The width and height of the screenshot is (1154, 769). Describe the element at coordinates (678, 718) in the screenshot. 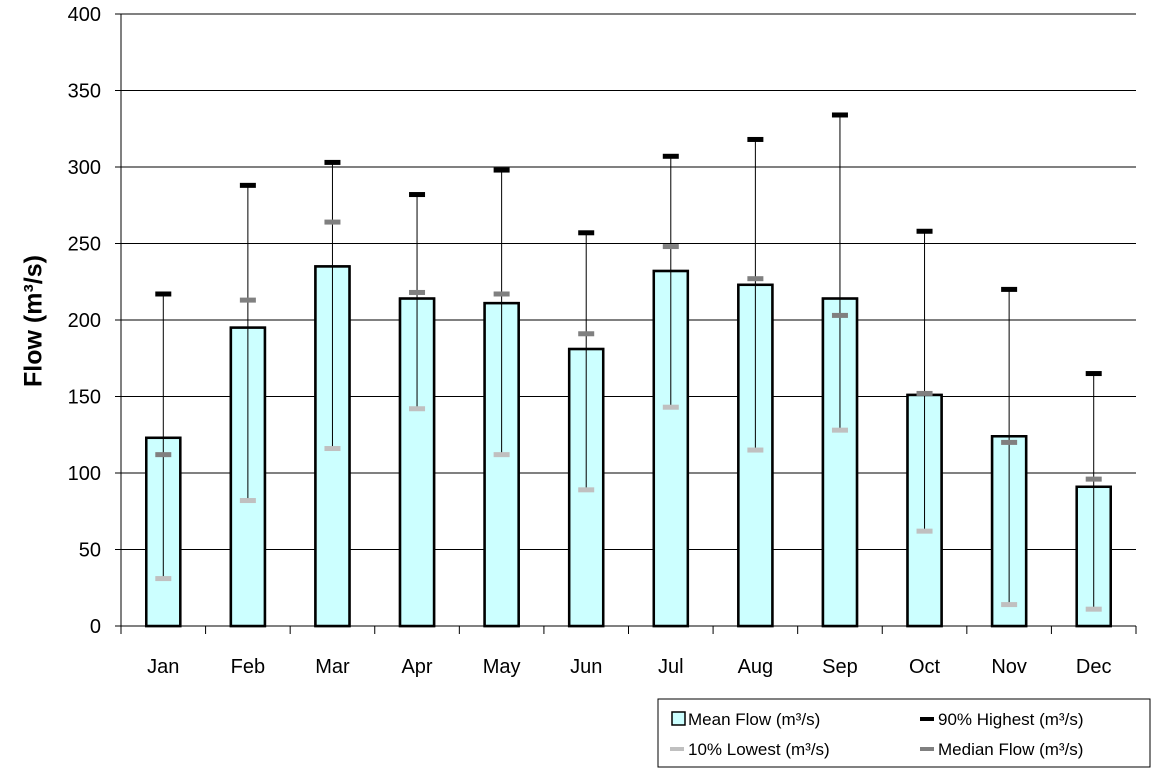

I see `legend-swatch-mean-flow` at that location.